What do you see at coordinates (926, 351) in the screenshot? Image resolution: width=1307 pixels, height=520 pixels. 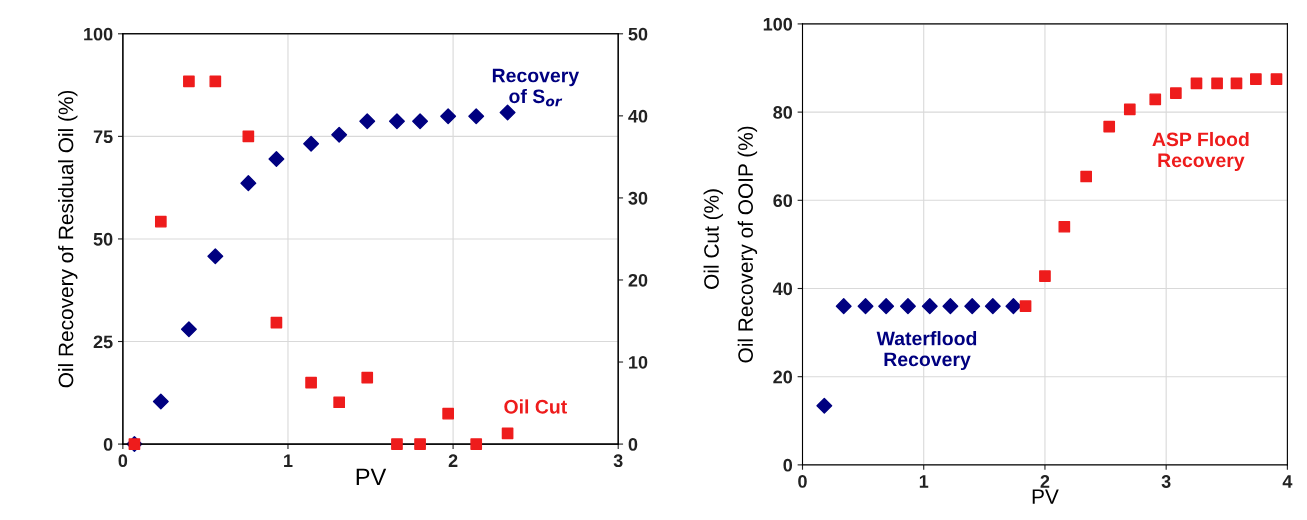 I see `series-label: Waterflood Recovery` at bounding box center [926, 351].